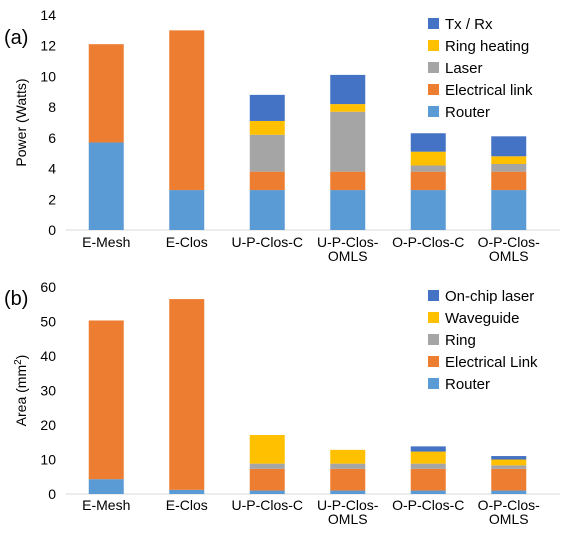  Describe the element at coordinates (52, 138) in the screenshot. I see `y-tick-label: 6` at that location.